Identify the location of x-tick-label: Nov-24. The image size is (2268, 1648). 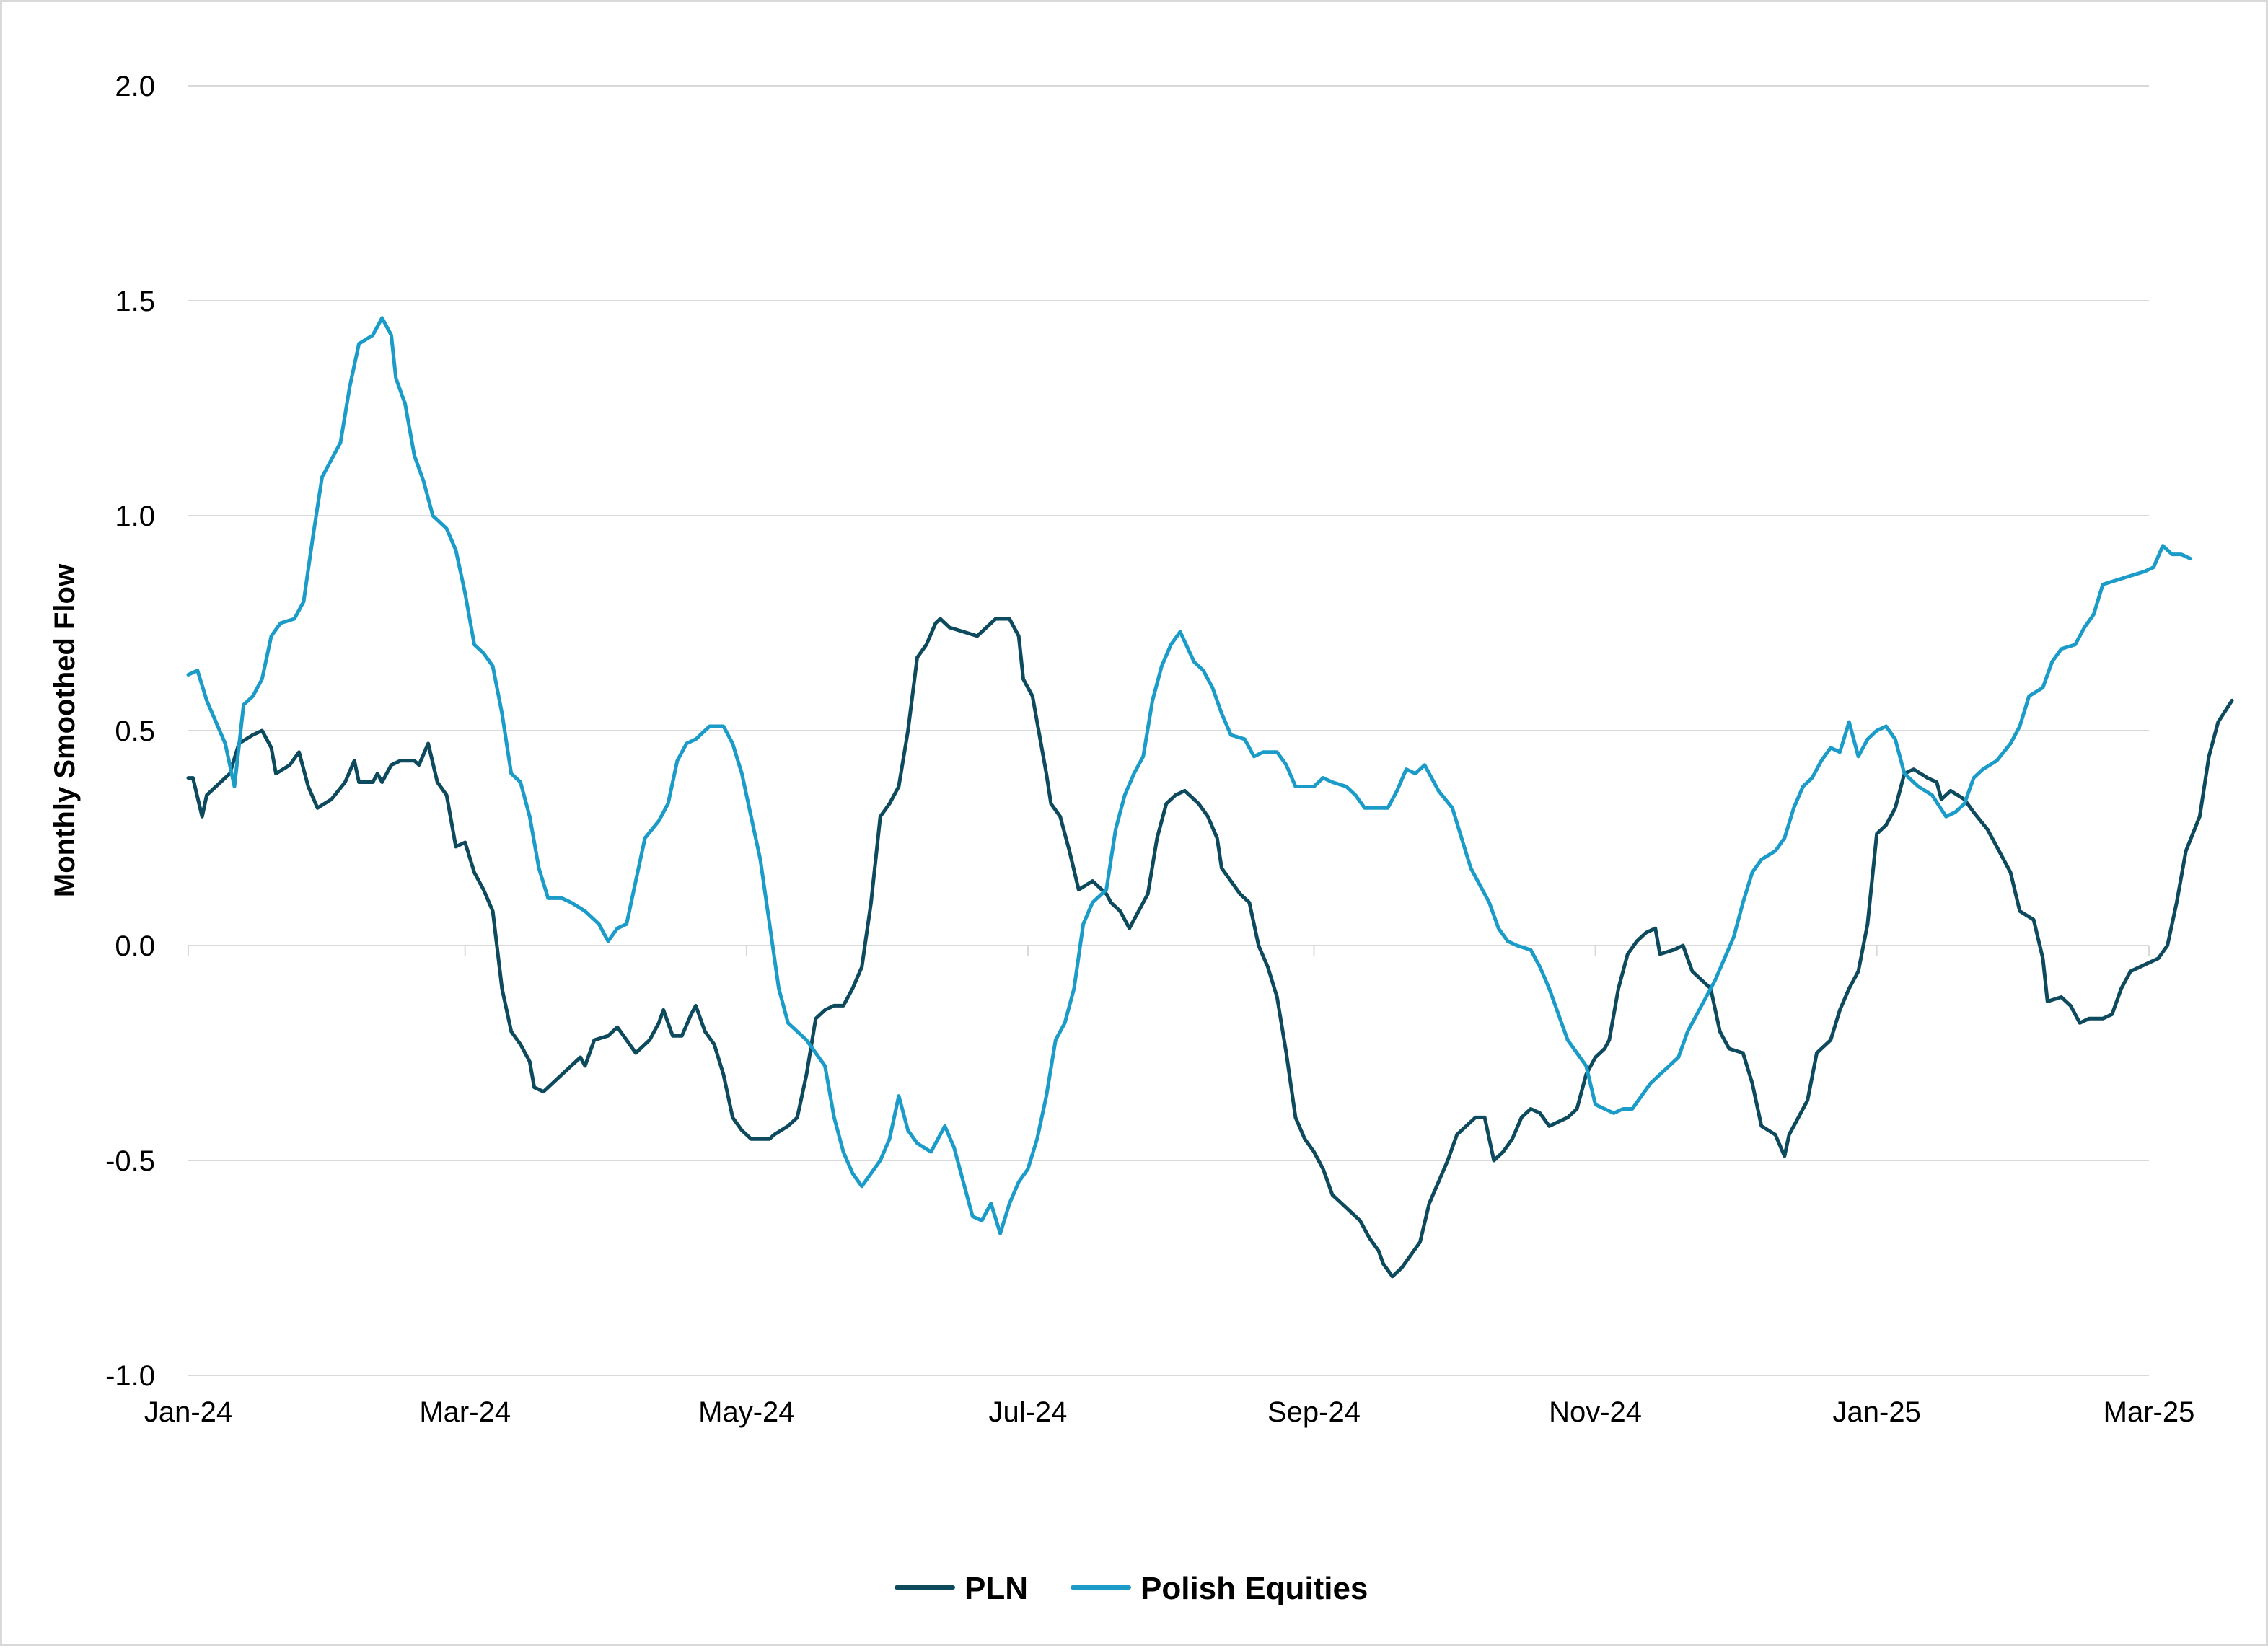
(1595, 1412).